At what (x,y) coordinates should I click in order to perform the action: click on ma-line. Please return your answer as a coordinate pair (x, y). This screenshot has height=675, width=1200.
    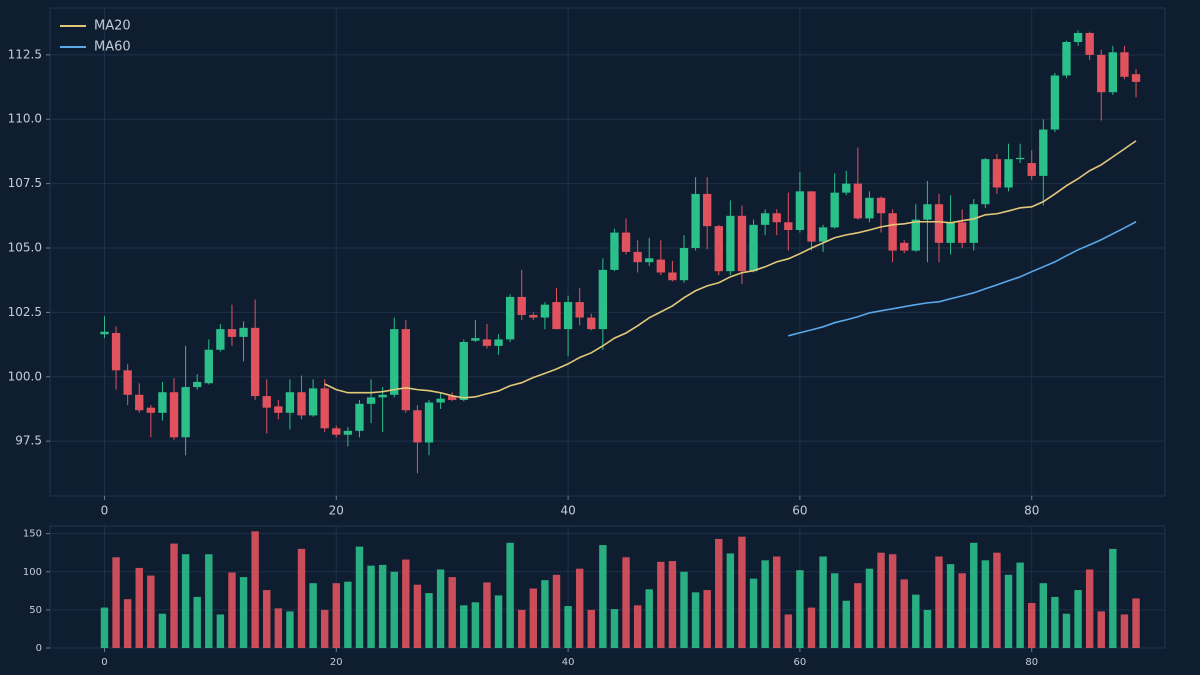
    Looking at the image, I should click on (962, 279).